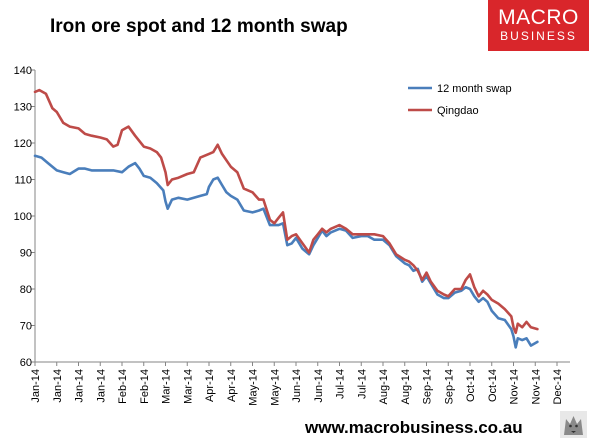 The height and width of the screenshot is (441, 589). Describe the element at coordinates (23, 181) in the screenshot. I see `y-tick-label: 110` at that location.